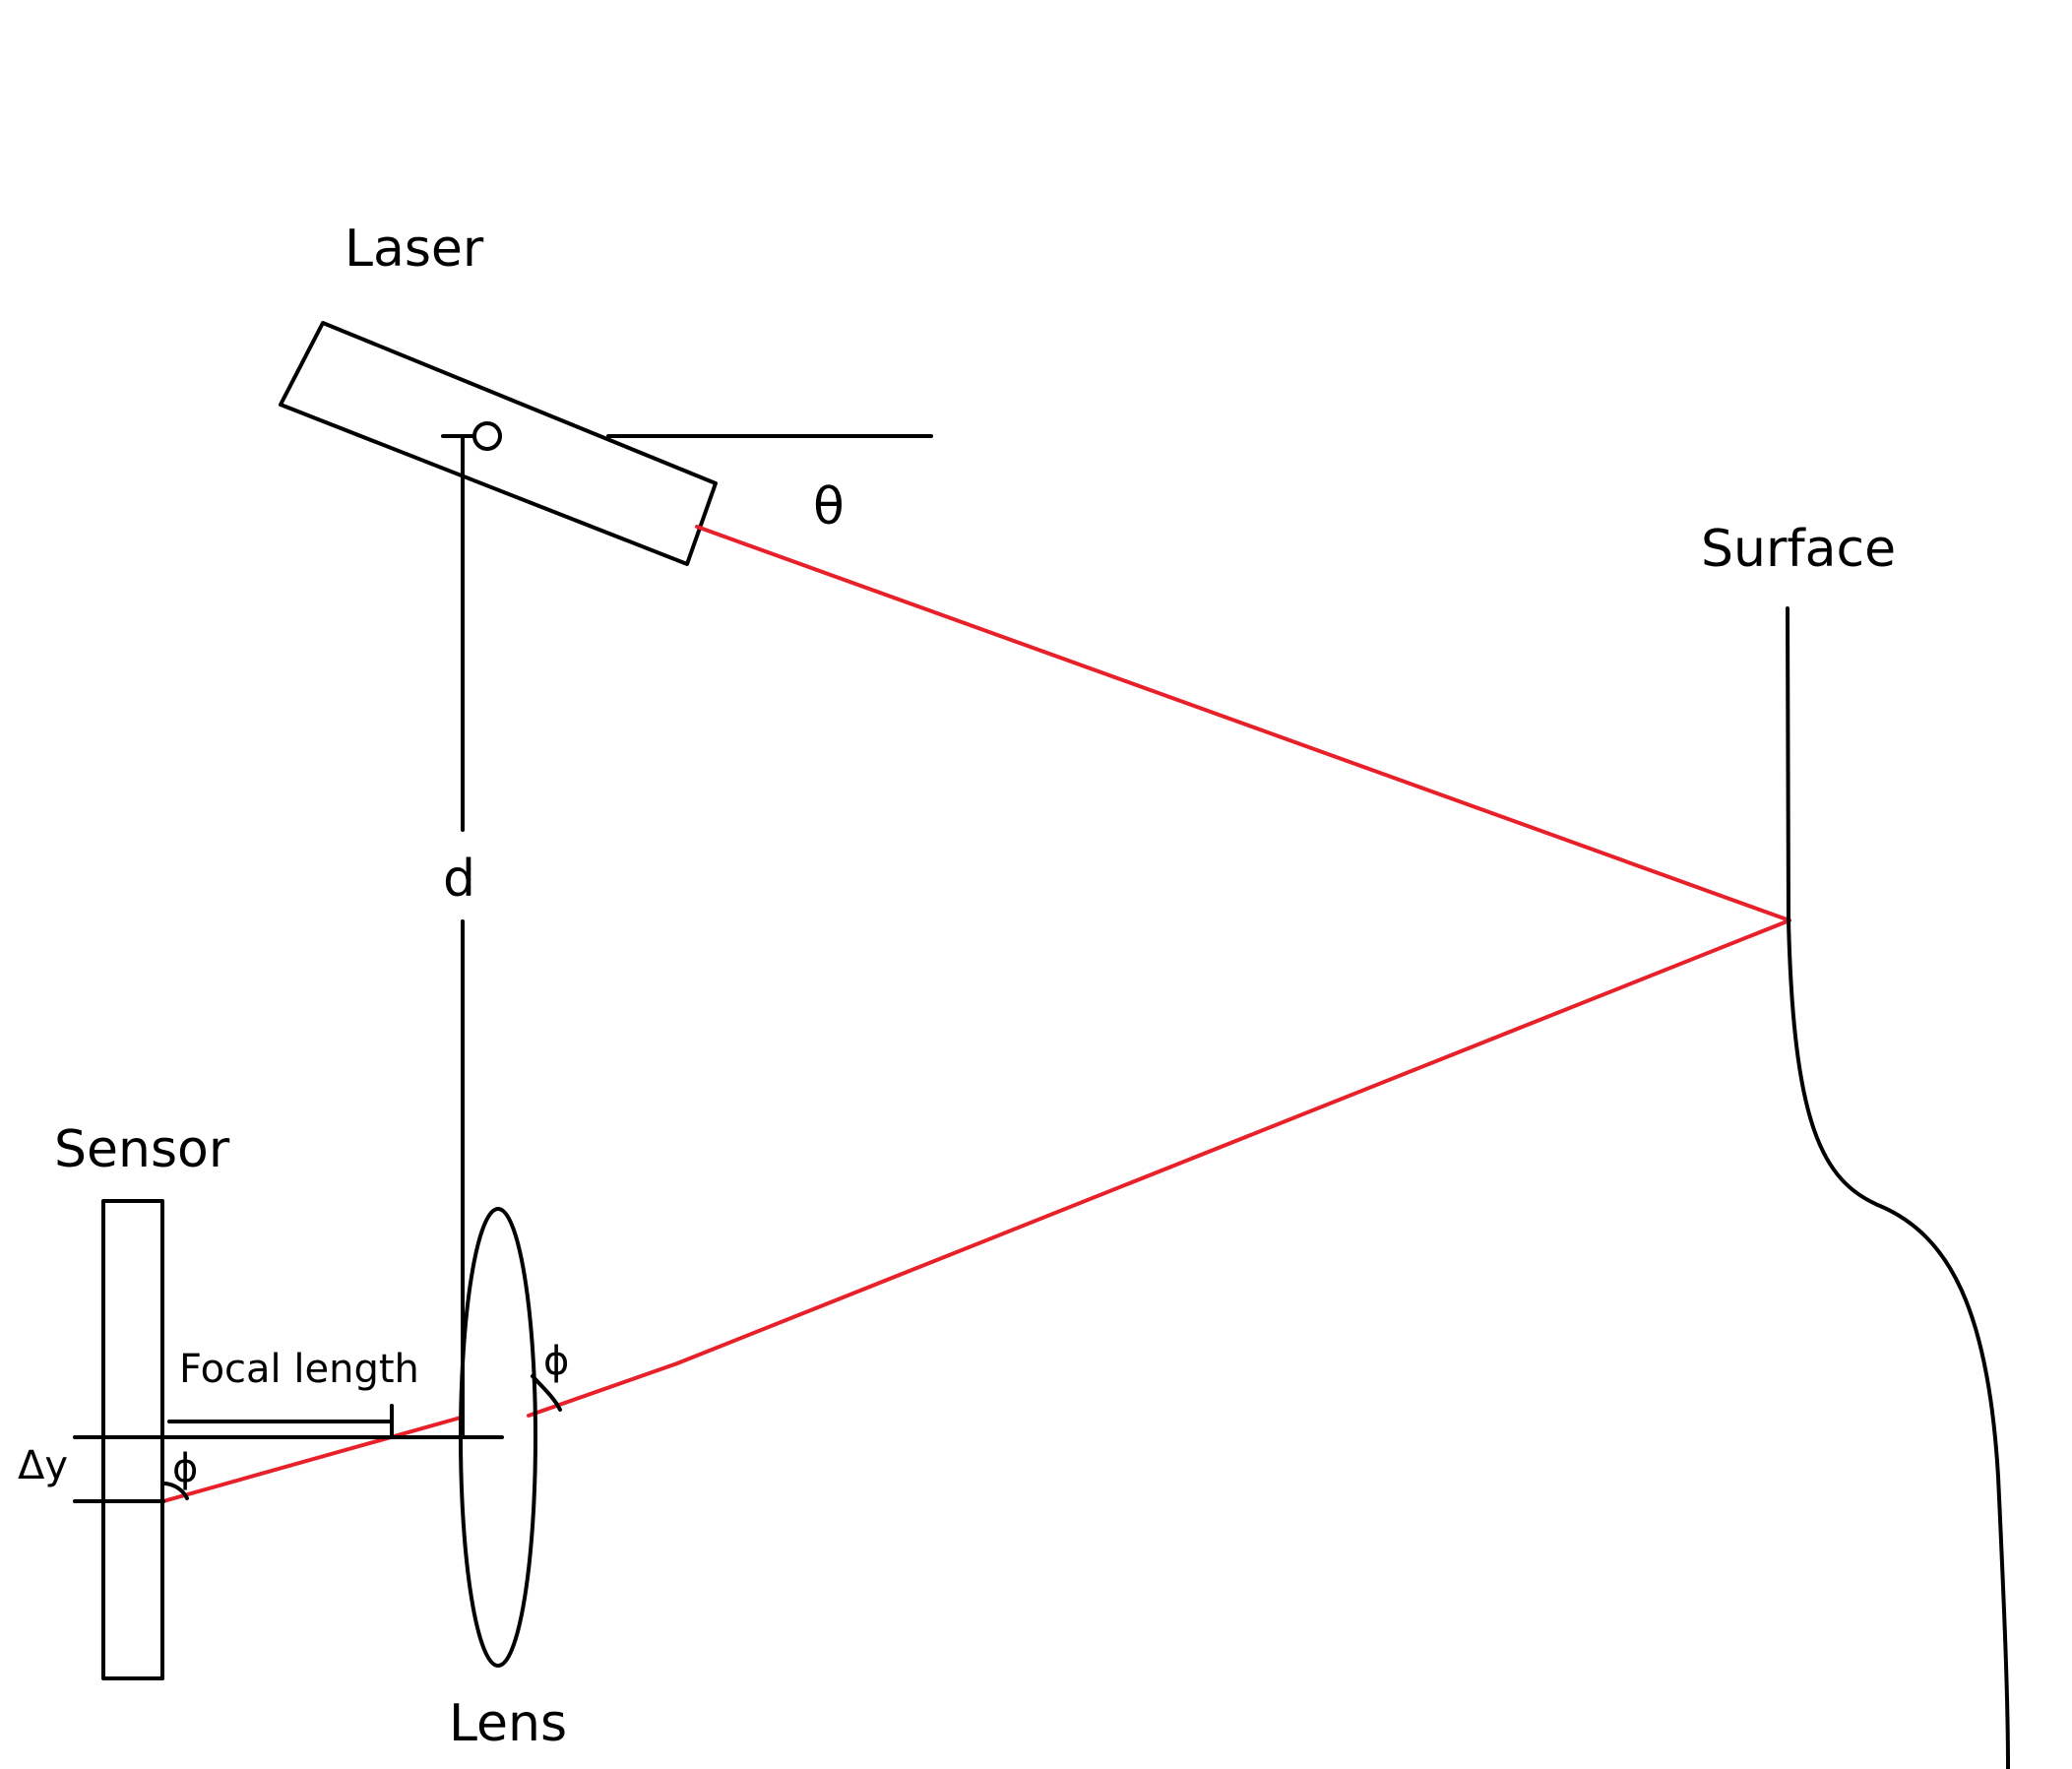 Image resolution: width=2072 pixels, height=1769 pixels. Describe the element at coordinates (508, 1723) in the screenshot. I see `lens-label: Lens` at that location.